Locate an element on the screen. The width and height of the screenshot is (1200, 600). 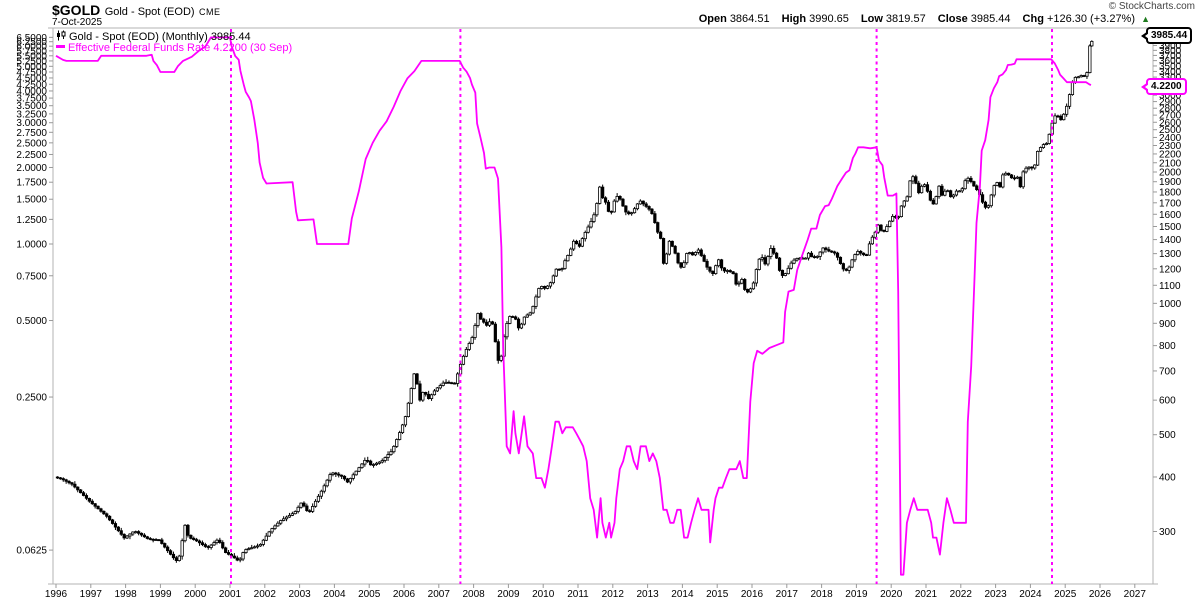
svg-text: 1300 is located at coordinates (1170, 254).